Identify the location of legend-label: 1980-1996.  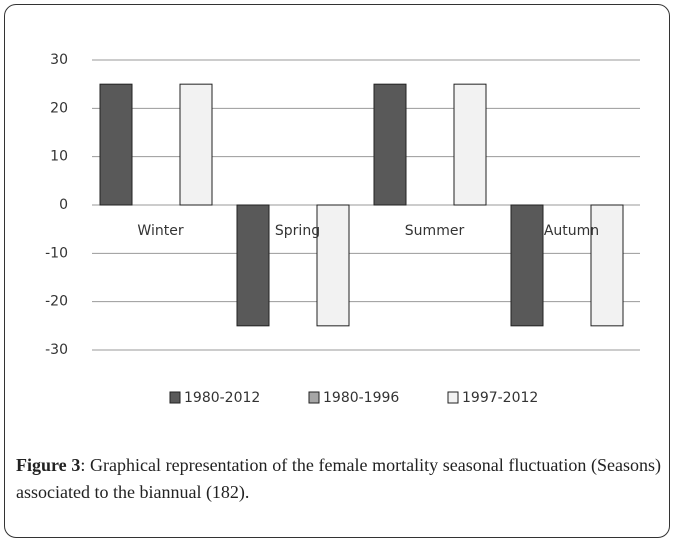
(361, 398).